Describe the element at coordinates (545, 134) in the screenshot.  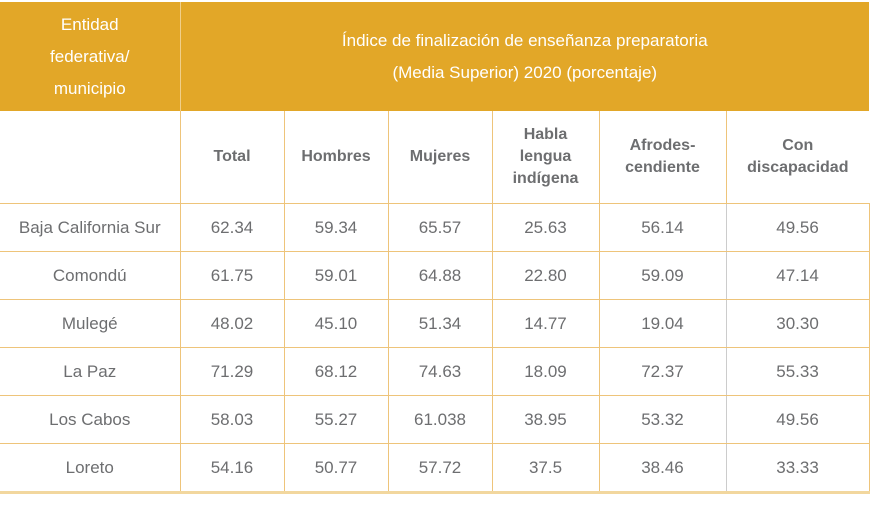
I see `col-header-text: Habla` at that location.